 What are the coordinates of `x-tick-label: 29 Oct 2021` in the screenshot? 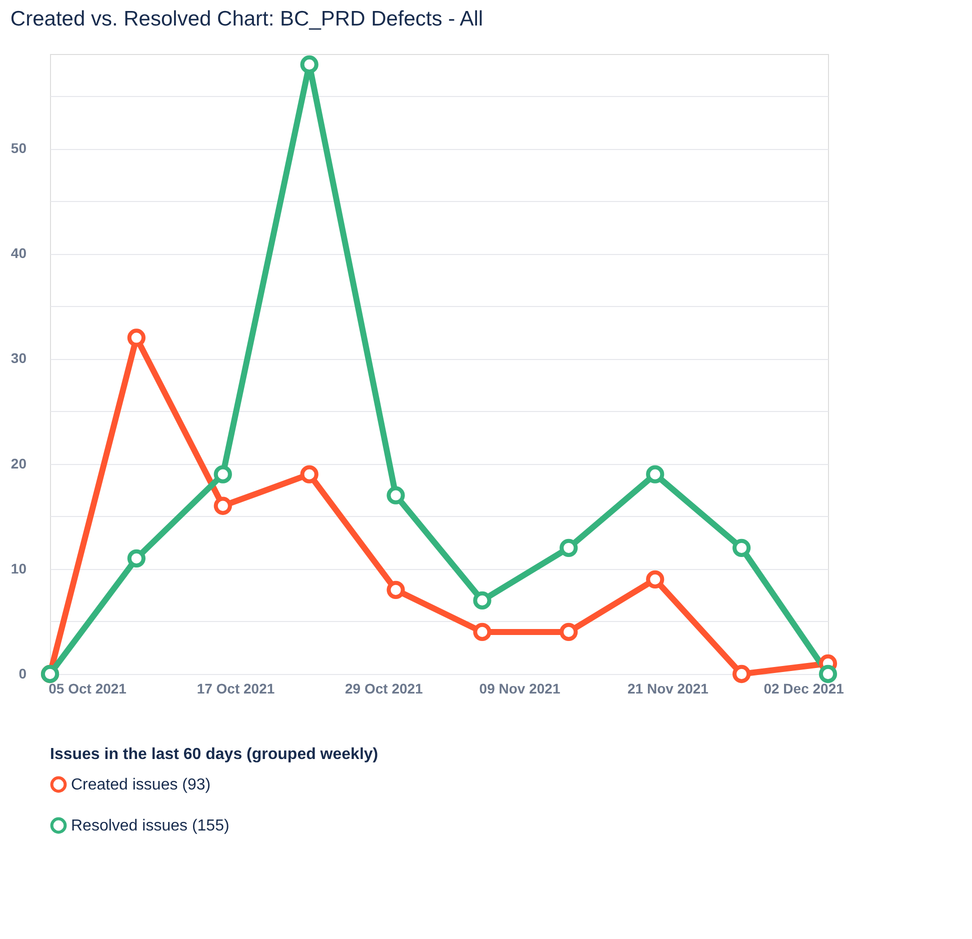 It's located at (384, 688).